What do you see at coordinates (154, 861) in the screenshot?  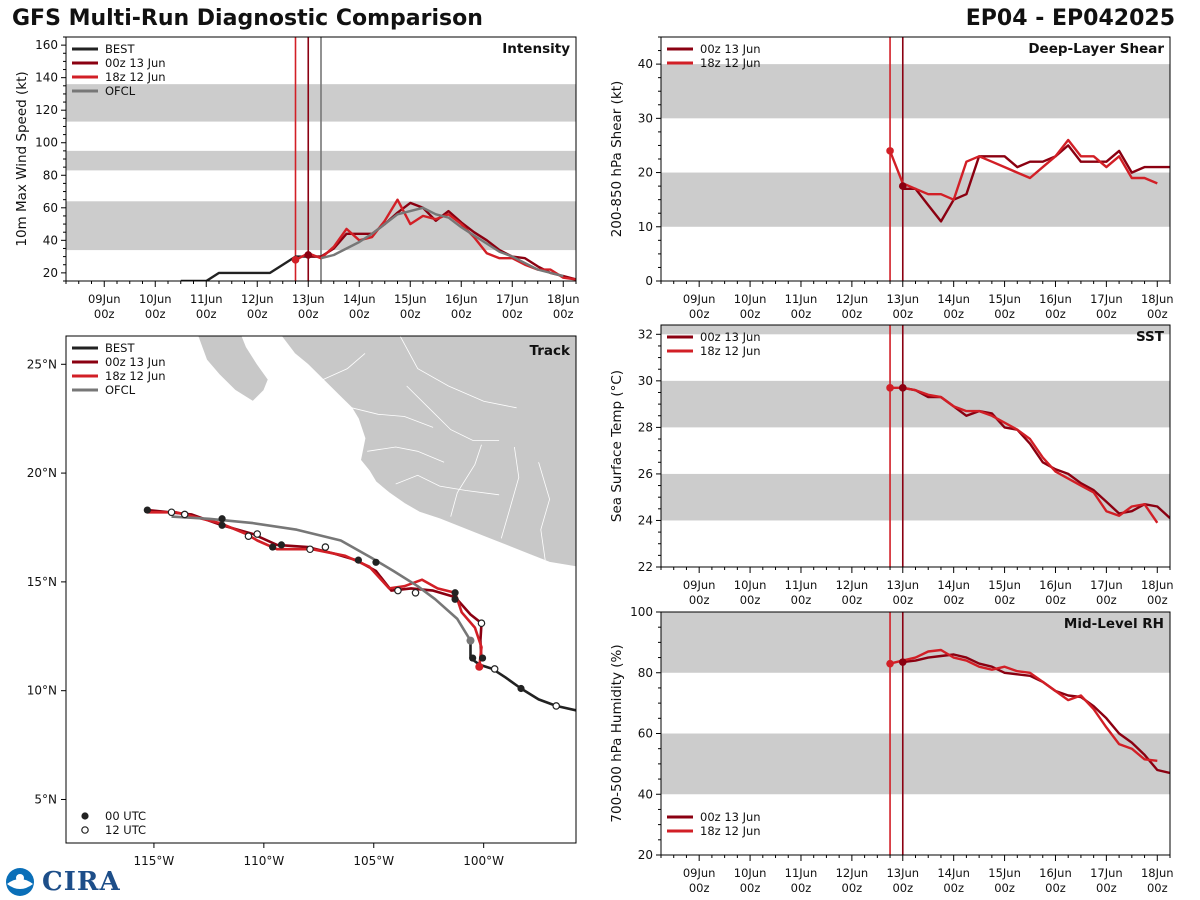 I see `track-xtick-label-0: 115°W` at bounding box center [154, 861].